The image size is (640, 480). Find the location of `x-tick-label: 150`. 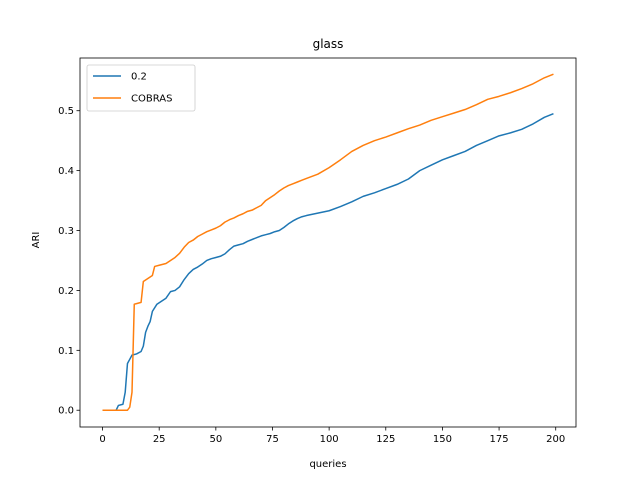

x-tick-label: 150 is located at coordinates (442, 439).